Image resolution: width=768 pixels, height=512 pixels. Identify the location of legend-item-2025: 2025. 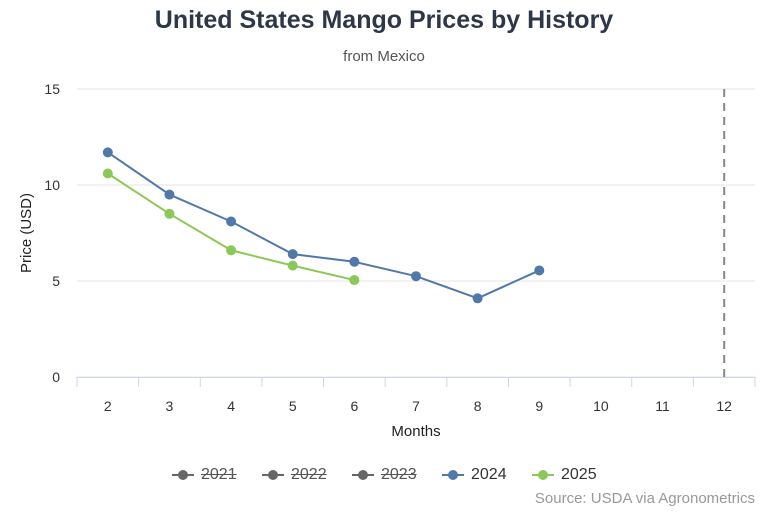
(564, 475).